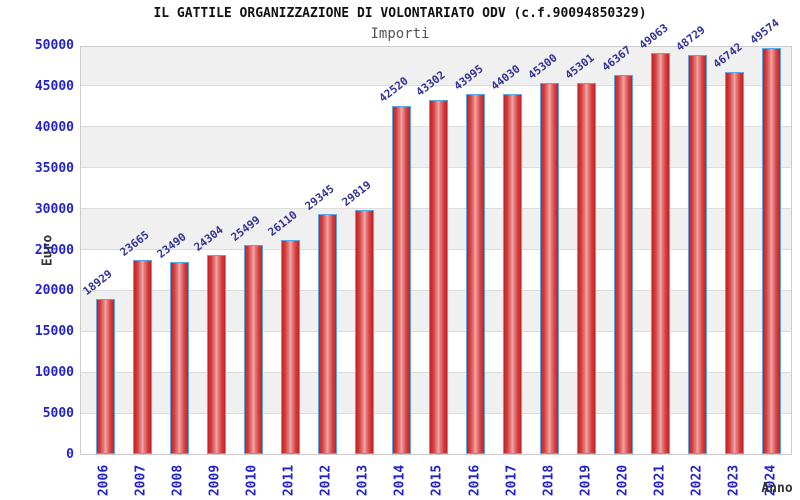 The height and width of the screenshot is (500, 800). I want to click on y-tick-label: 25000, so click(54, 250).